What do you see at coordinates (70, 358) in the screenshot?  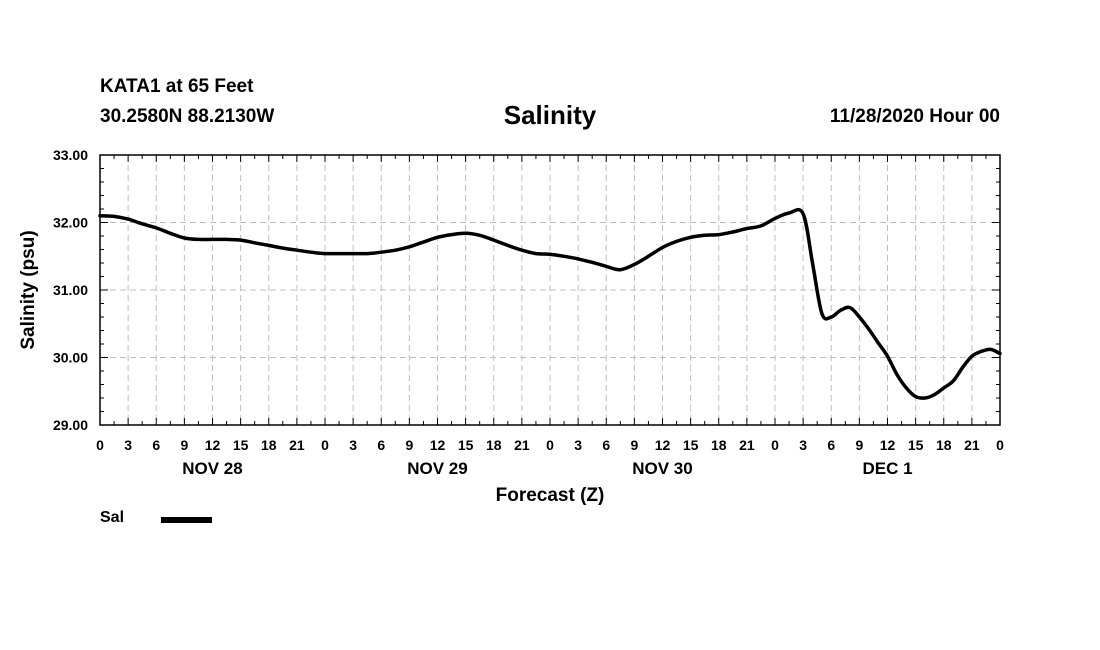 I see `y-tick-label: 30.00` at bounding box center [70, 358].